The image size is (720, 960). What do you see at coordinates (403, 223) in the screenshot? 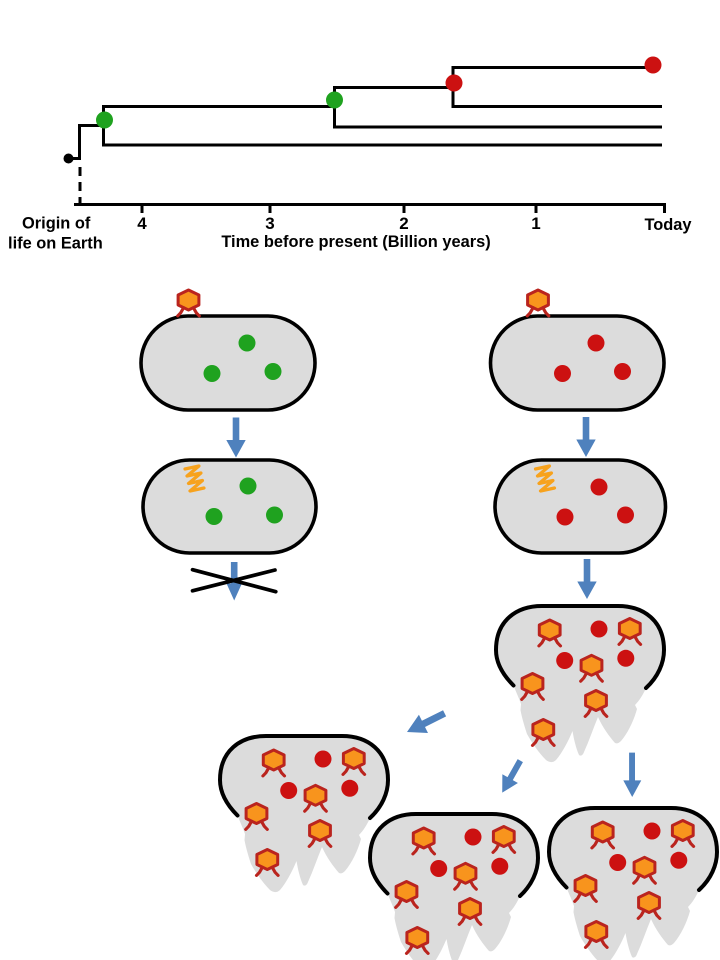
I see `svg-text: 2` at bounding box center [403, 223].